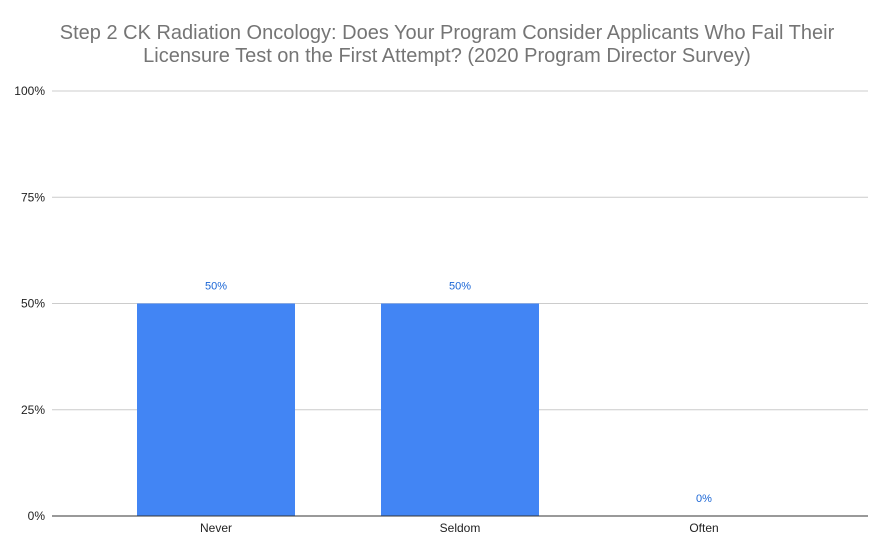  What do you see at coordinates (29, 91) in the screenshot?
I see `y-tick-label-4: 100%` at bounding box center [29, 91].